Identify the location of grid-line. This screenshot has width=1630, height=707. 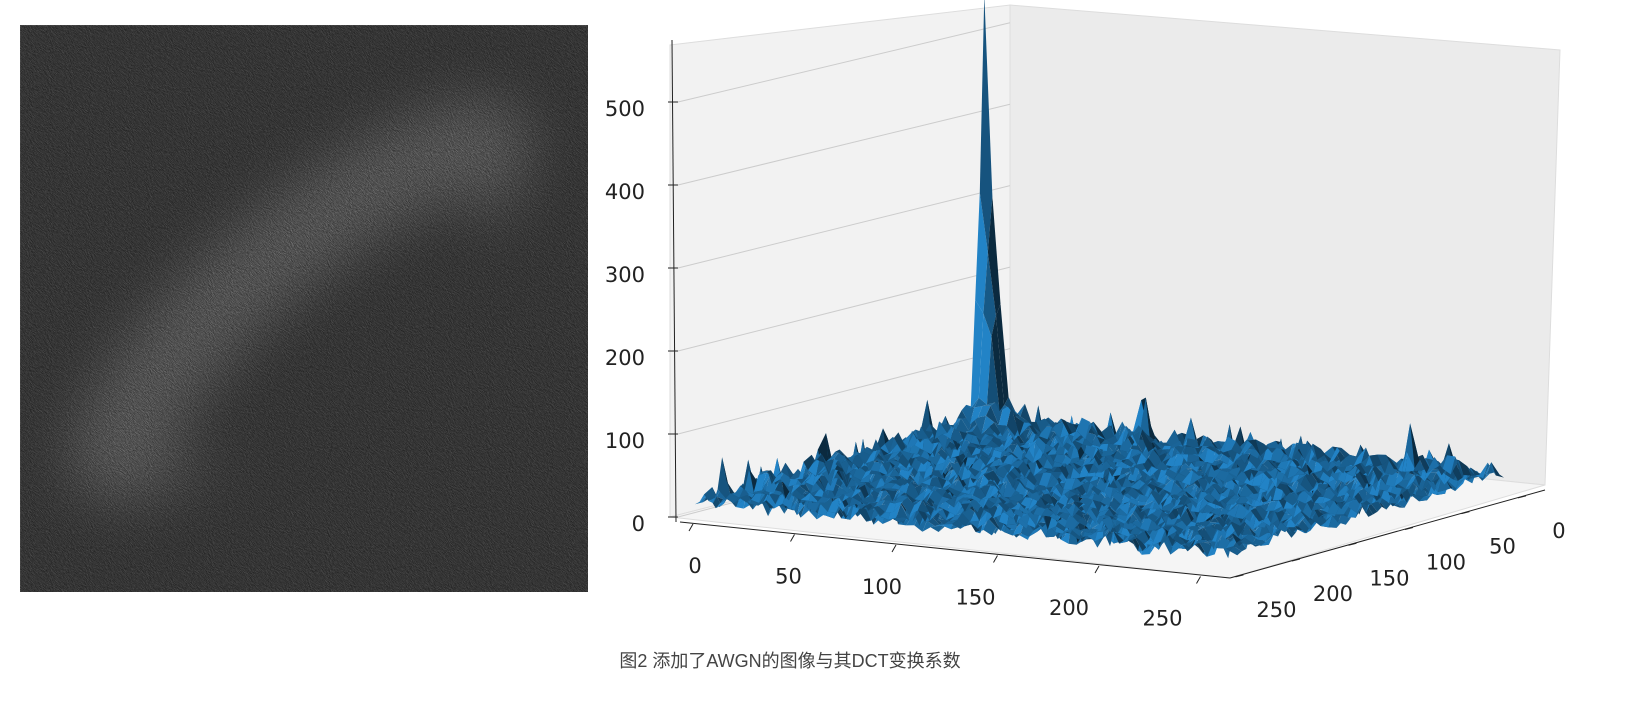
(844, 391).